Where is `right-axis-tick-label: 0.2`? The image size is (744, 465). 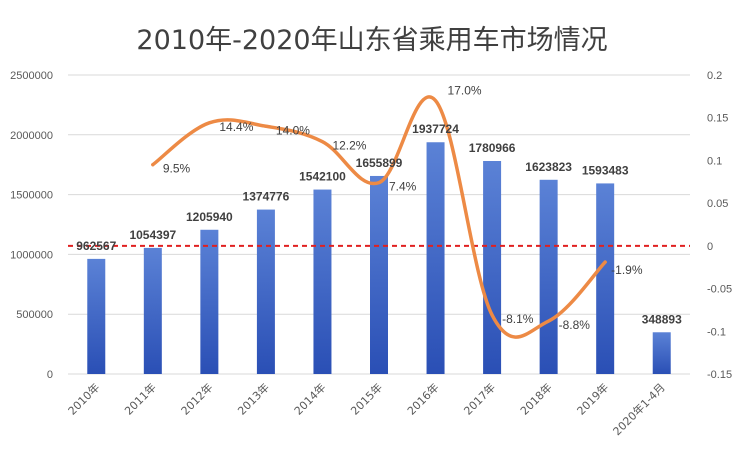
right-axis-tick-label: 0.2 is located at coordinates (714, 76).